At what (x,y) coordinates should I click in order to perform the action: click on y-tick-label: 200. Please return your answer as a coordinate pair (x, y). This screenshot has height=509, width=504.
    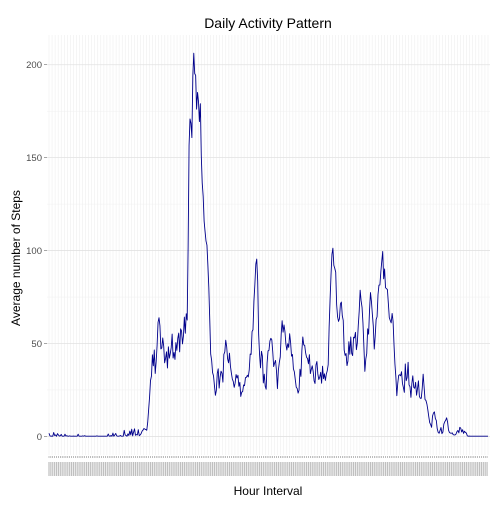
    Looking at the image, I should click on (34, 65).